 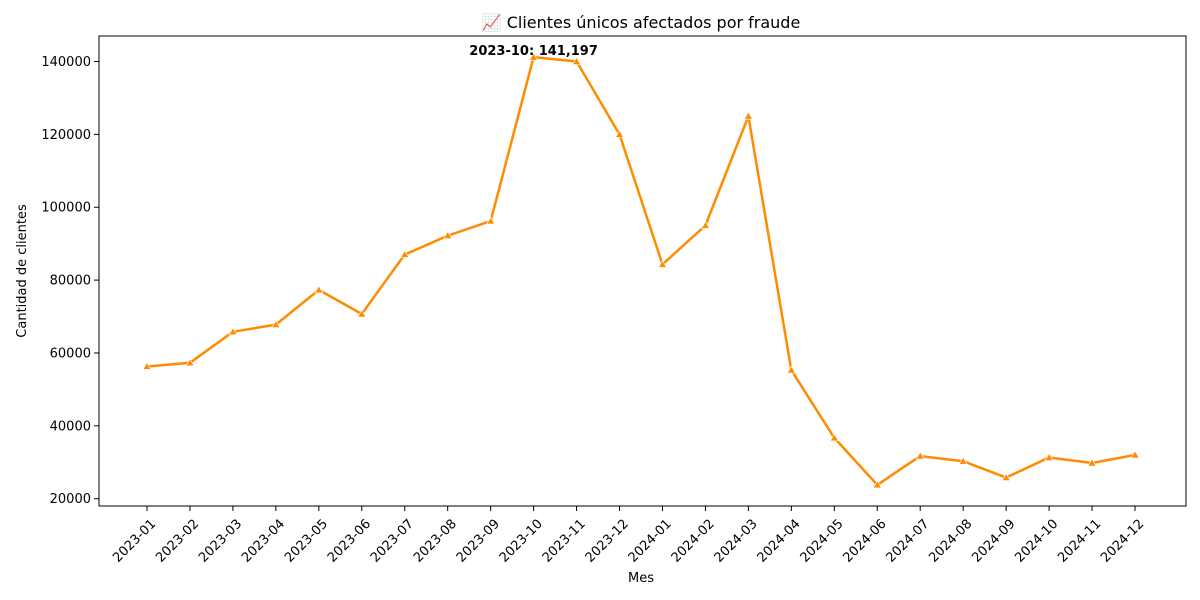 What do you see at coordinates (607, 541) in the screenshot?
I see `x-tick-label: 2023-12` at bounding box center [607, 541].